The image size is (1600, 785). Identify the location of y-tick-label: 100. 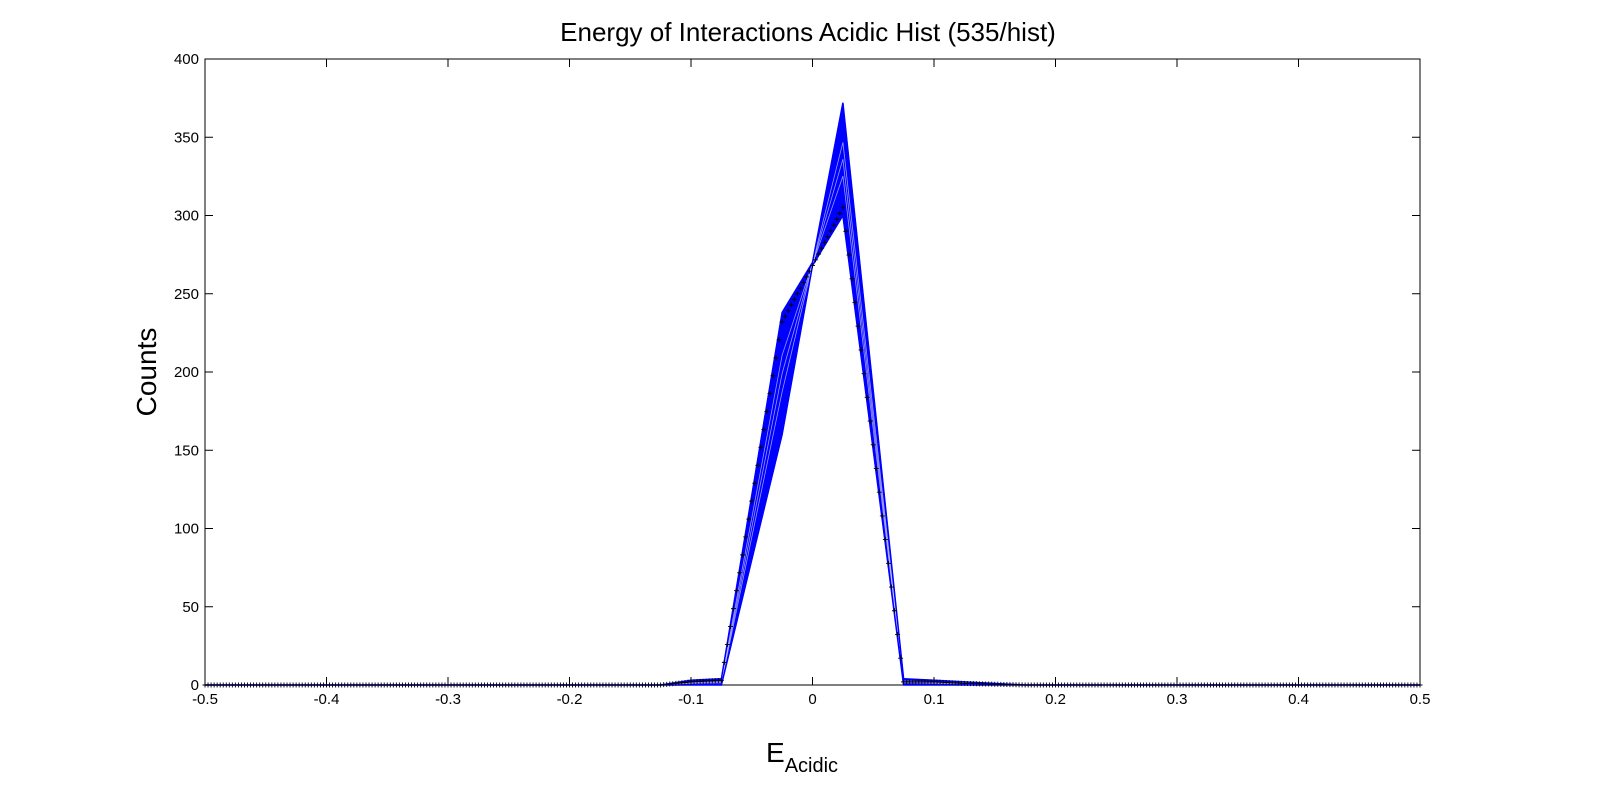
(186, 529).